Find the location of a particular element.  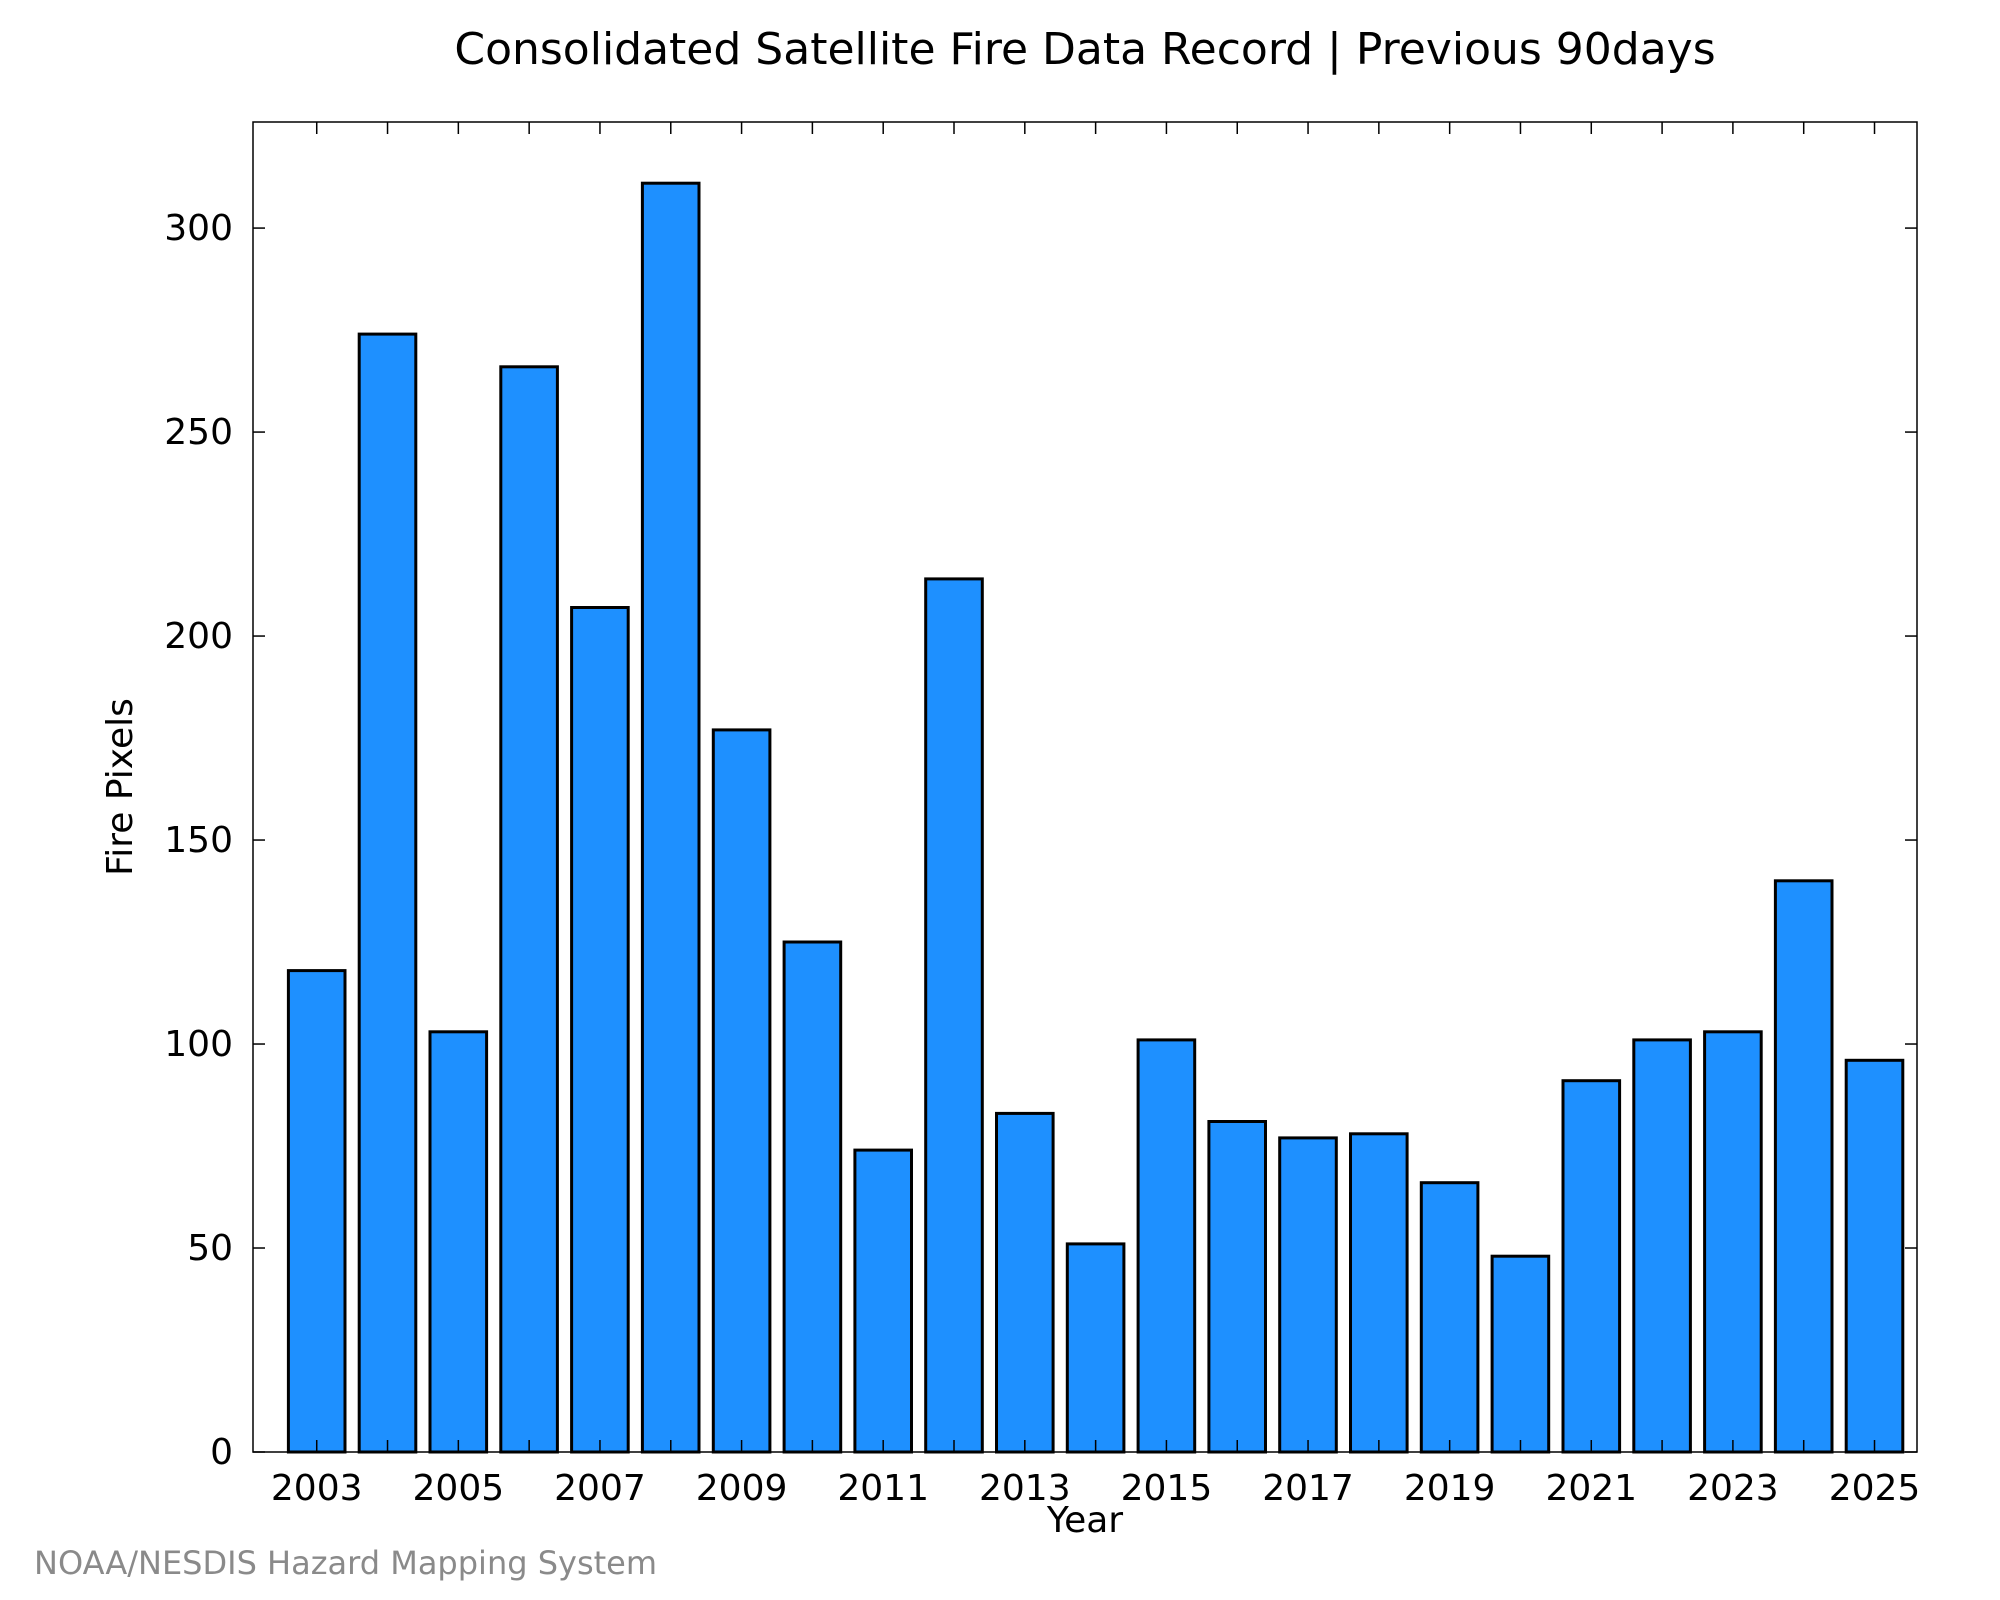

x-tick-label-2007: 2007 is located at coordinates (600, 1488).